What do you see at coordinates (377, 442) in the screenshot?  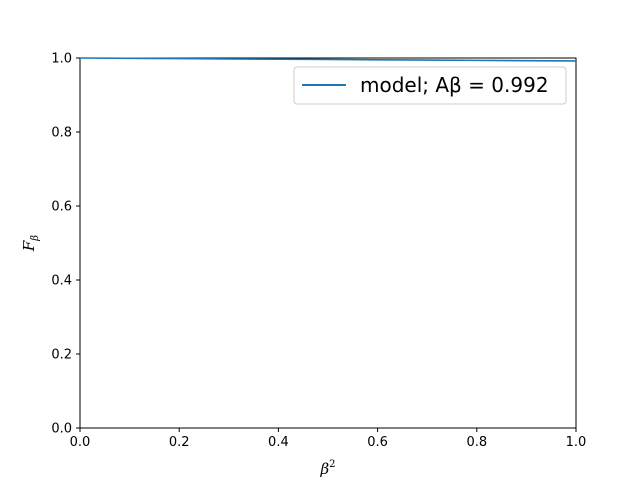 I see `x-tick-label: 0.6` at bounding box center [377, 442].